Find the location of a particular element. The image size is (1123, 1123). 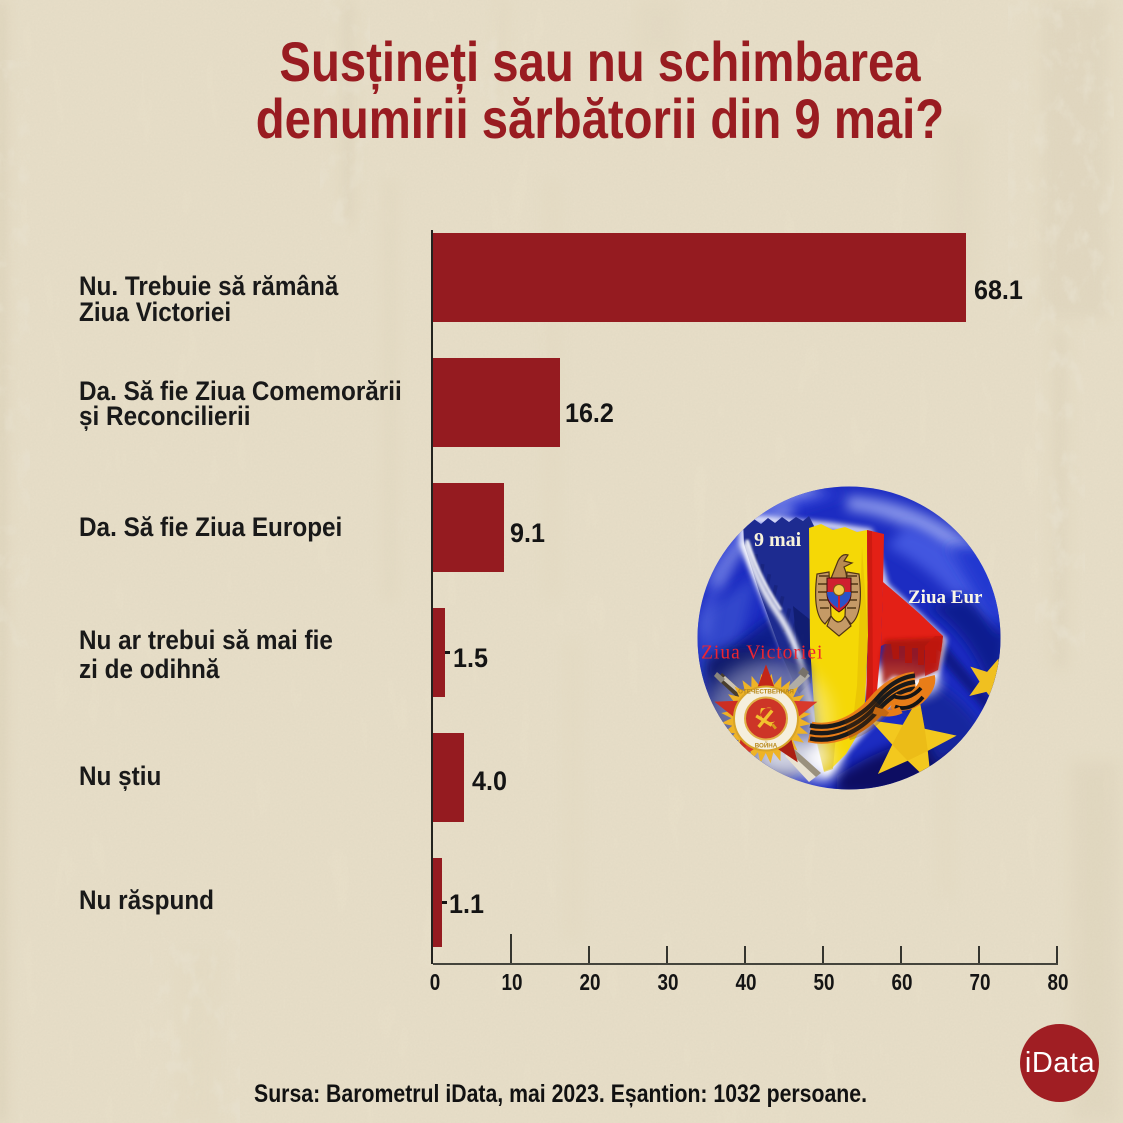

svg-text: ВОЙНА is located at coordinates (766, 746).